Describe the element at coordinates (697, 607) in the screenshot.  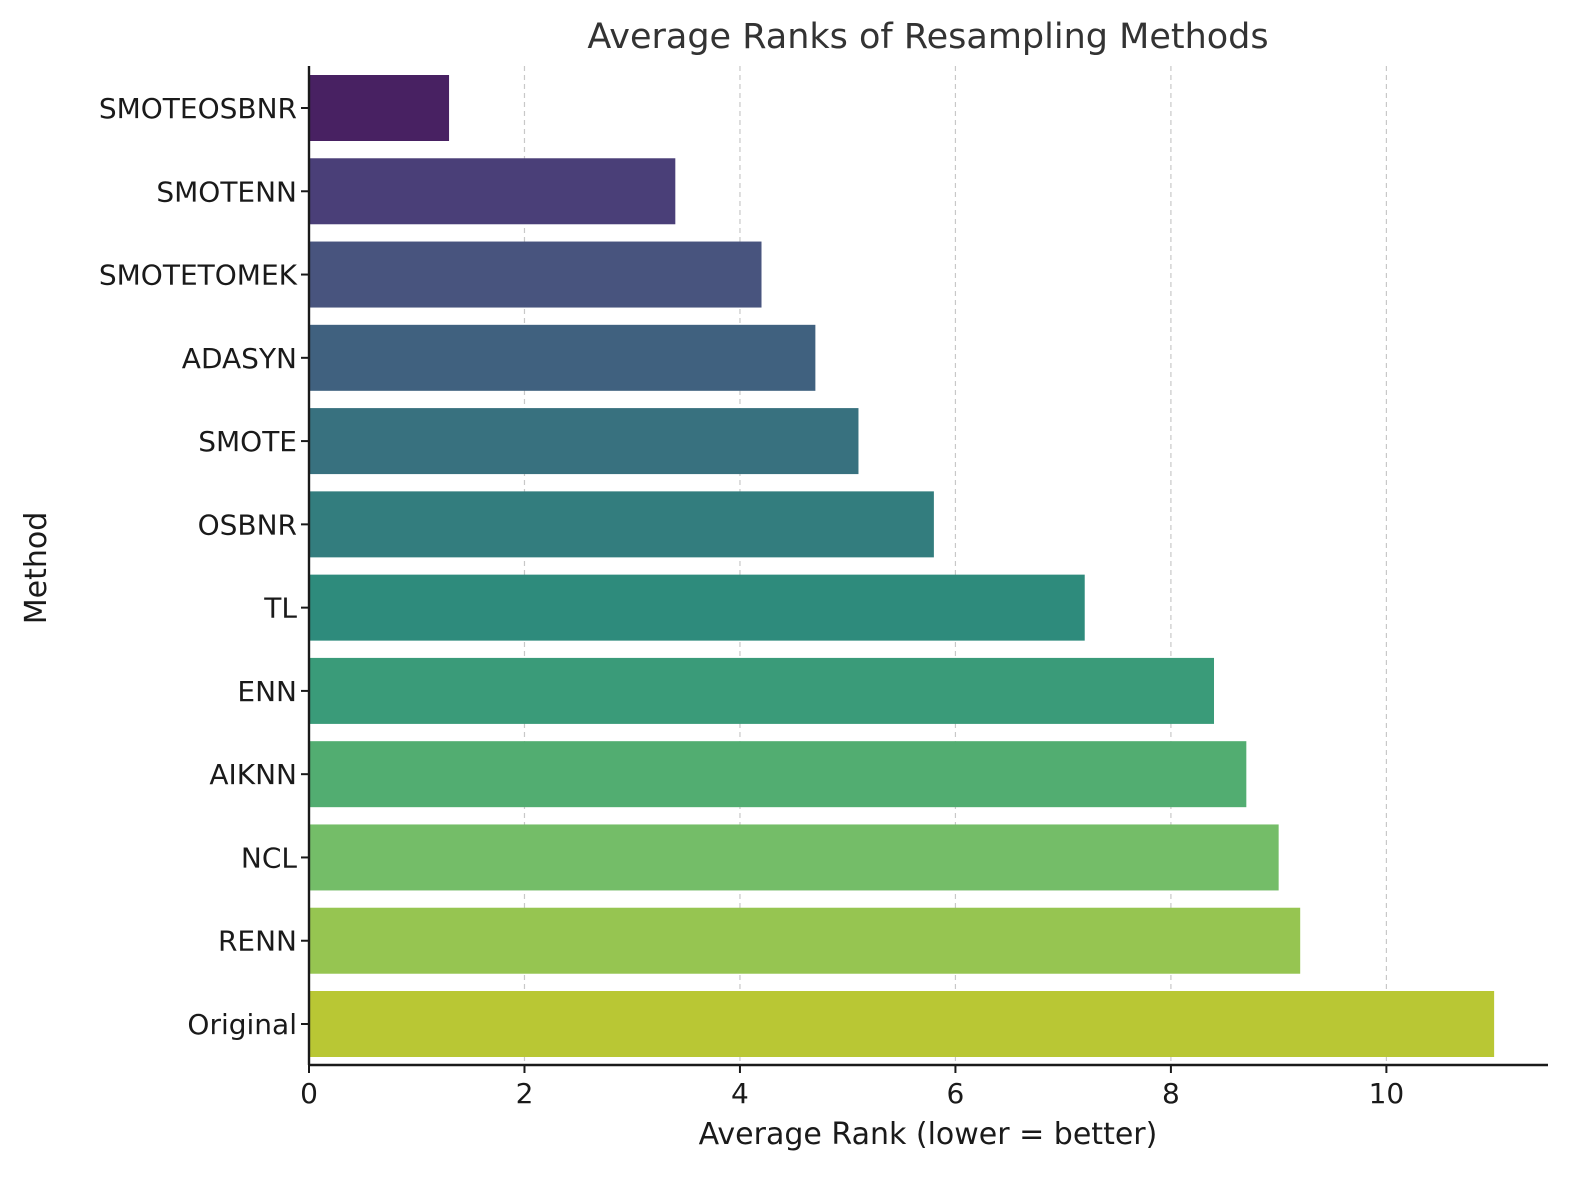
I see `bar-tl` at that location.